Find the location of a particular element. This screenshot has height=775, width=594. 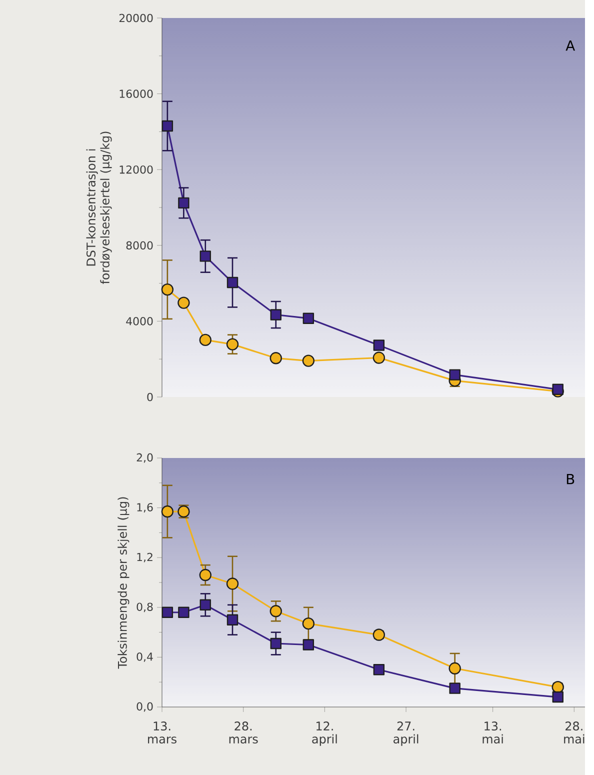

y-tick-label: 20000 is located at coordinates (135, 18).